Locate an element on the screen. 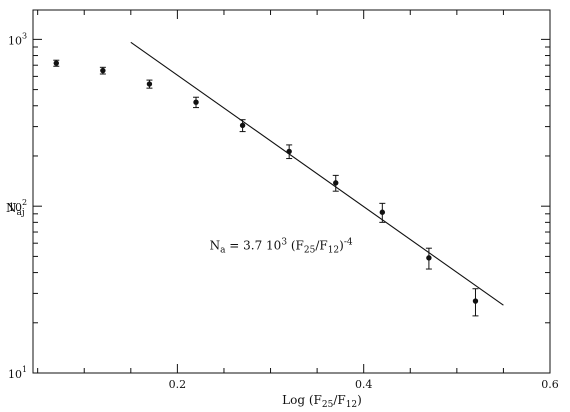 Image resolution: width=570 pixels, height=412 pixels. y-axis-label: Naj is located at coordinates (15, 209).